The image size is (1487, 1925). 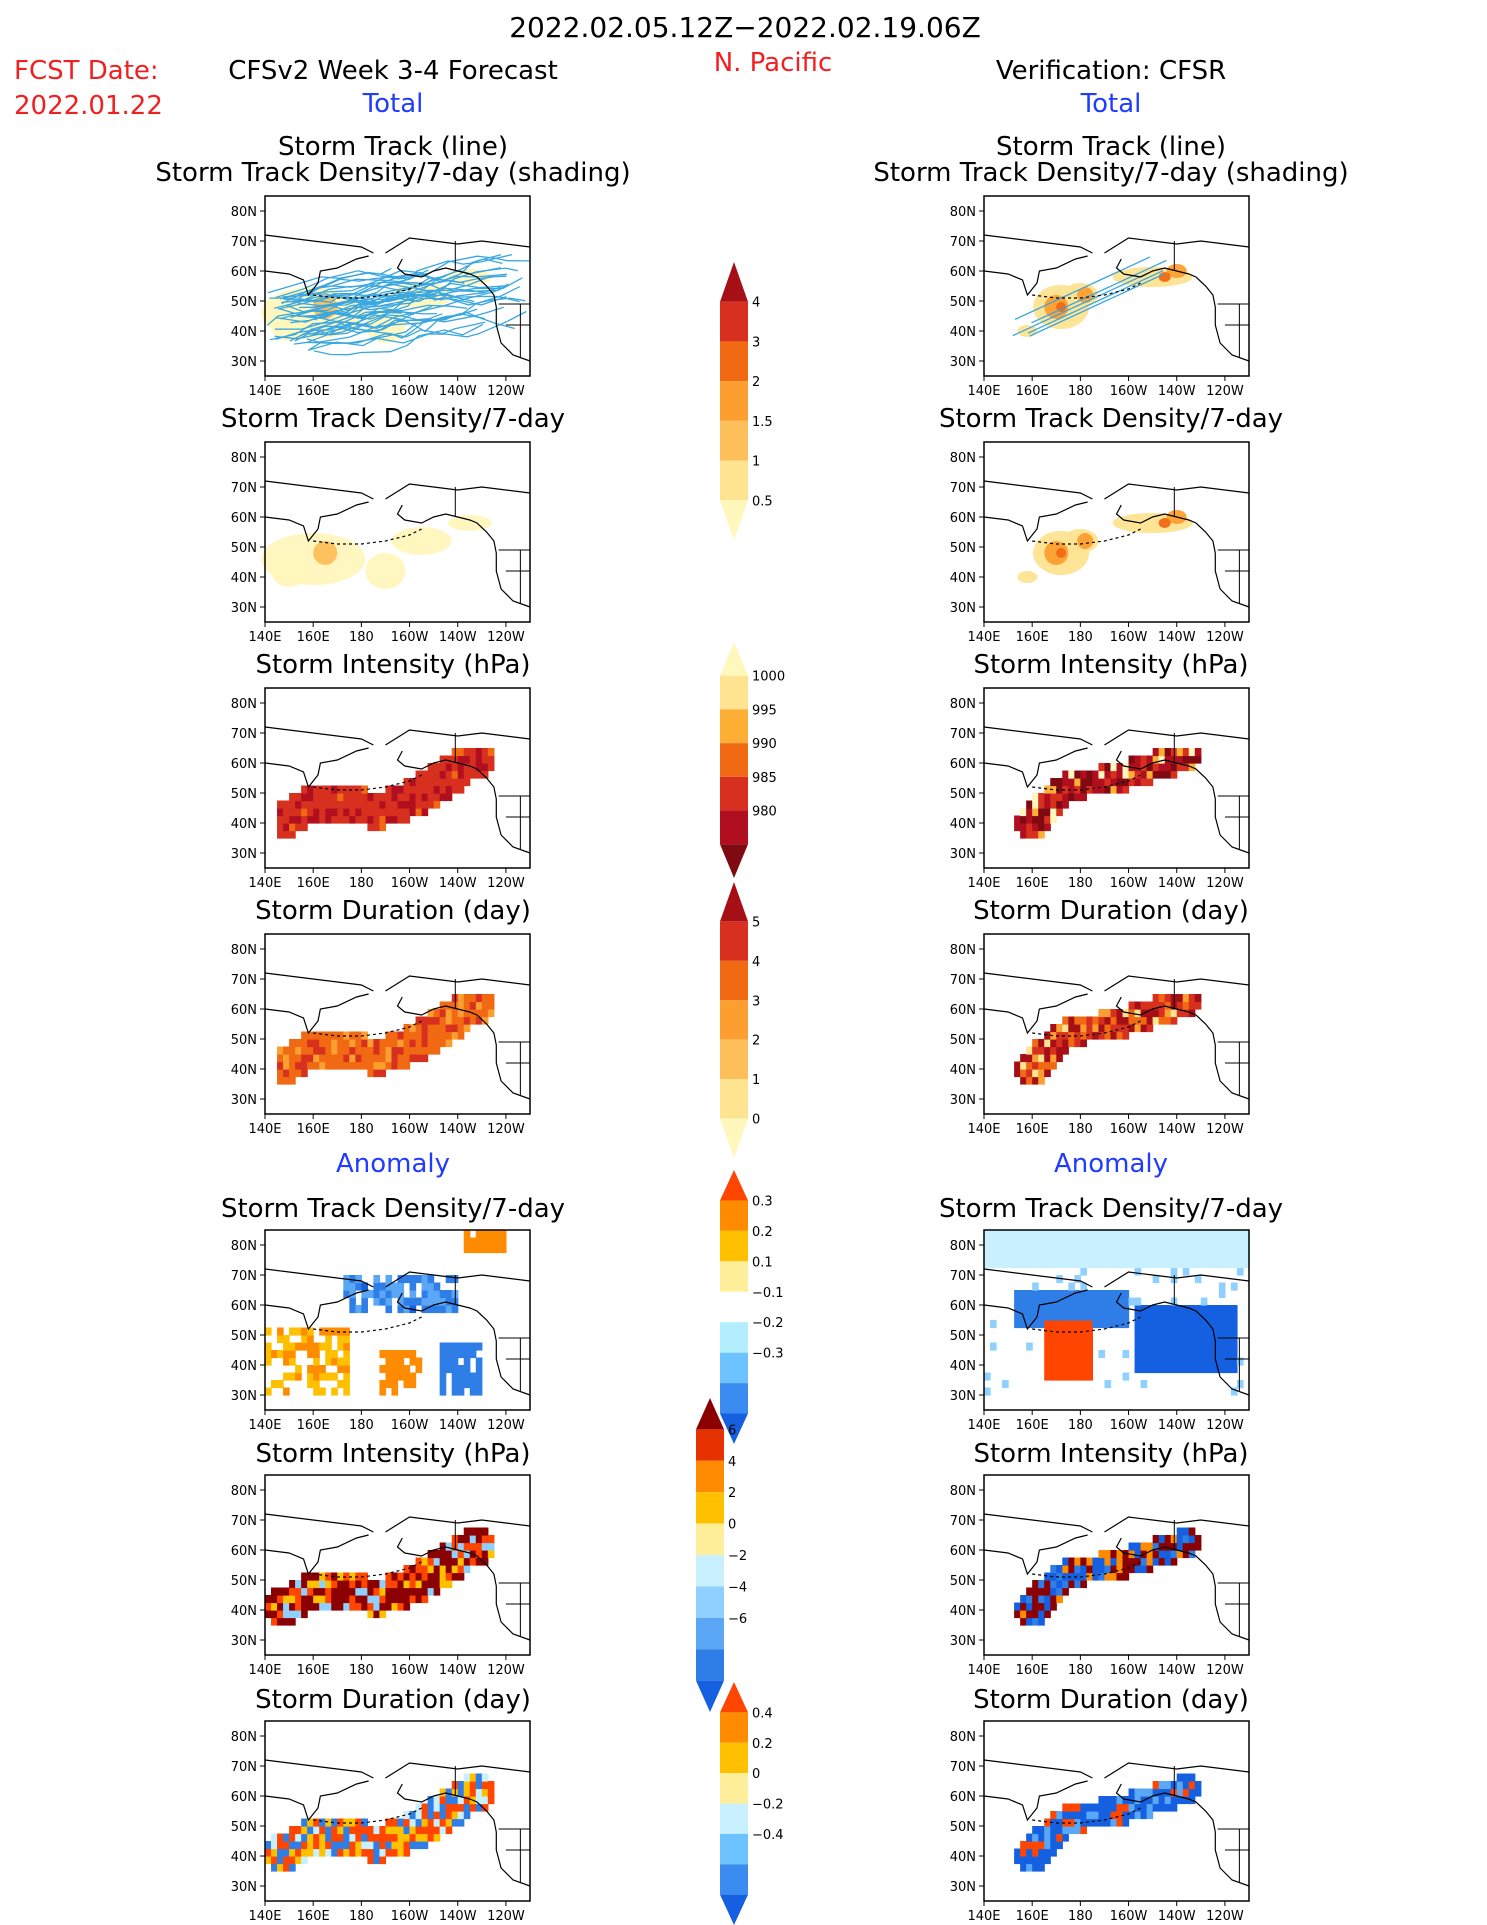 What do you see at coordinates (506, 1129) in the screenshot?
I see `lon-tick-label: 120W` at bounding box center [506, 1129].